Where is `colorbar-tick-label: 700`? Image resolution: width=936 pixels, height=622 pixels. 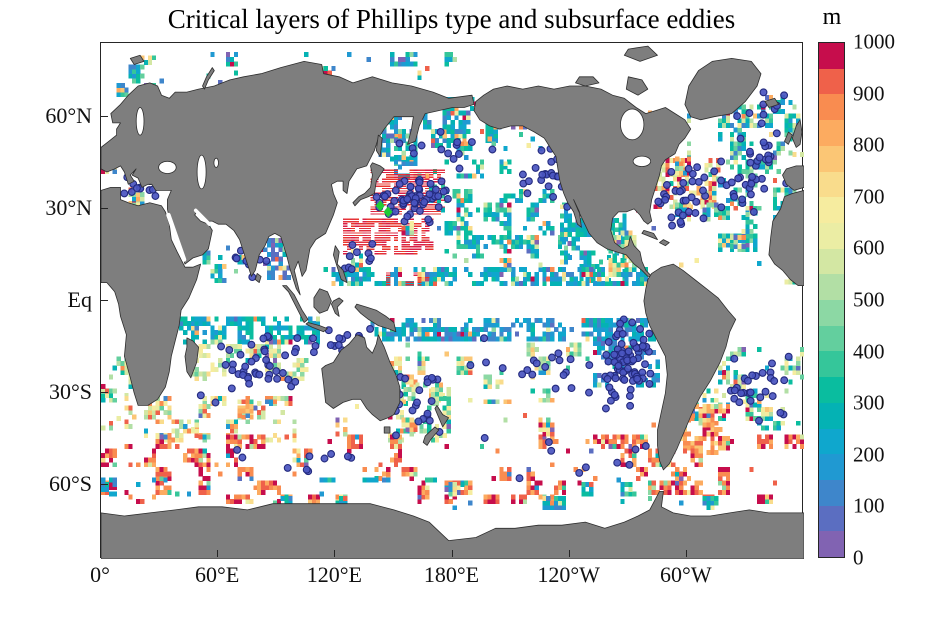
colorbar-tick-label: 700 is located at coordinates (869, 196).